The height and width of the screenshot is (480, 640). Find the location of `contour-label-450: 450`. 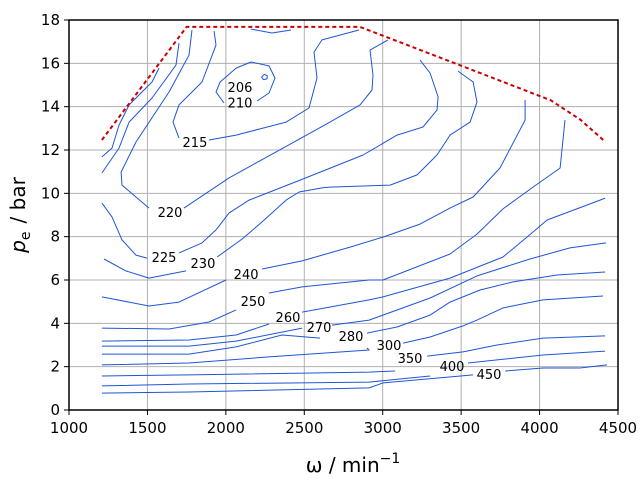

contour-label-450: 450 is located at coordinates (489, 375).